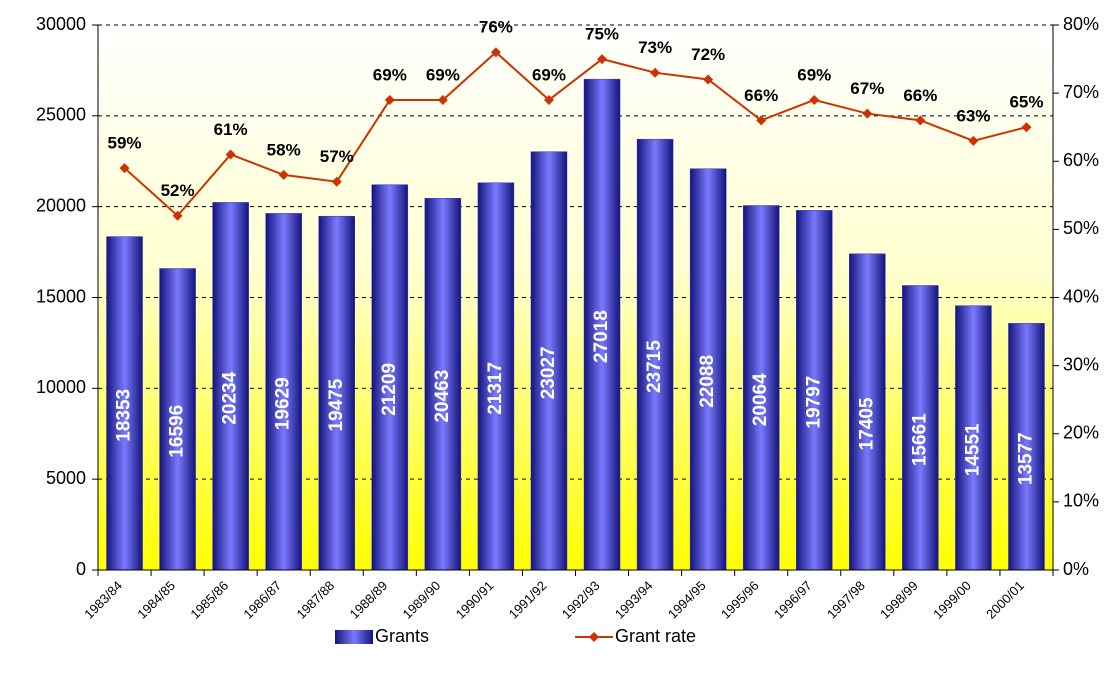  I want to click on legend-label: Grants, so click(402, 636).